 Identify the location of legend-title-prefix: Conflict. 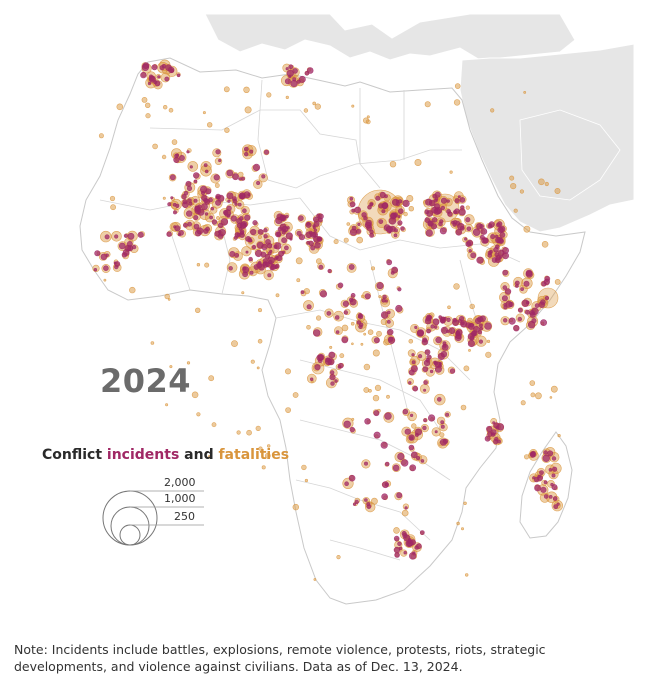
(74, 455).